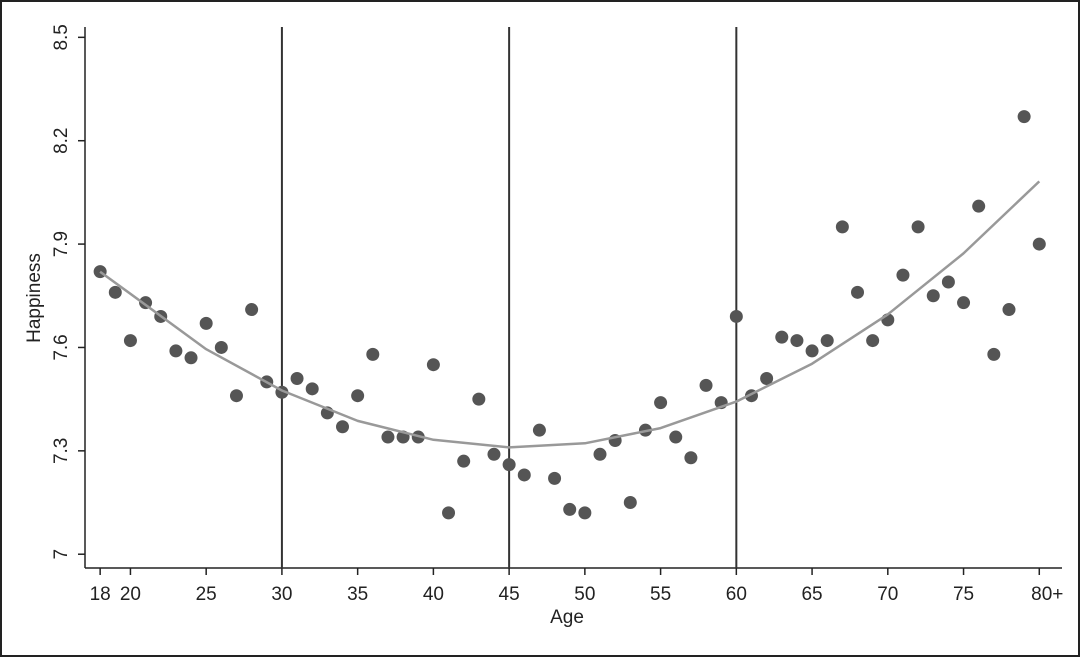  What do you see at coordinates (281, 594) in the screenshot?
I see `x-tick-label: 30` at bounding box center [281, 594].